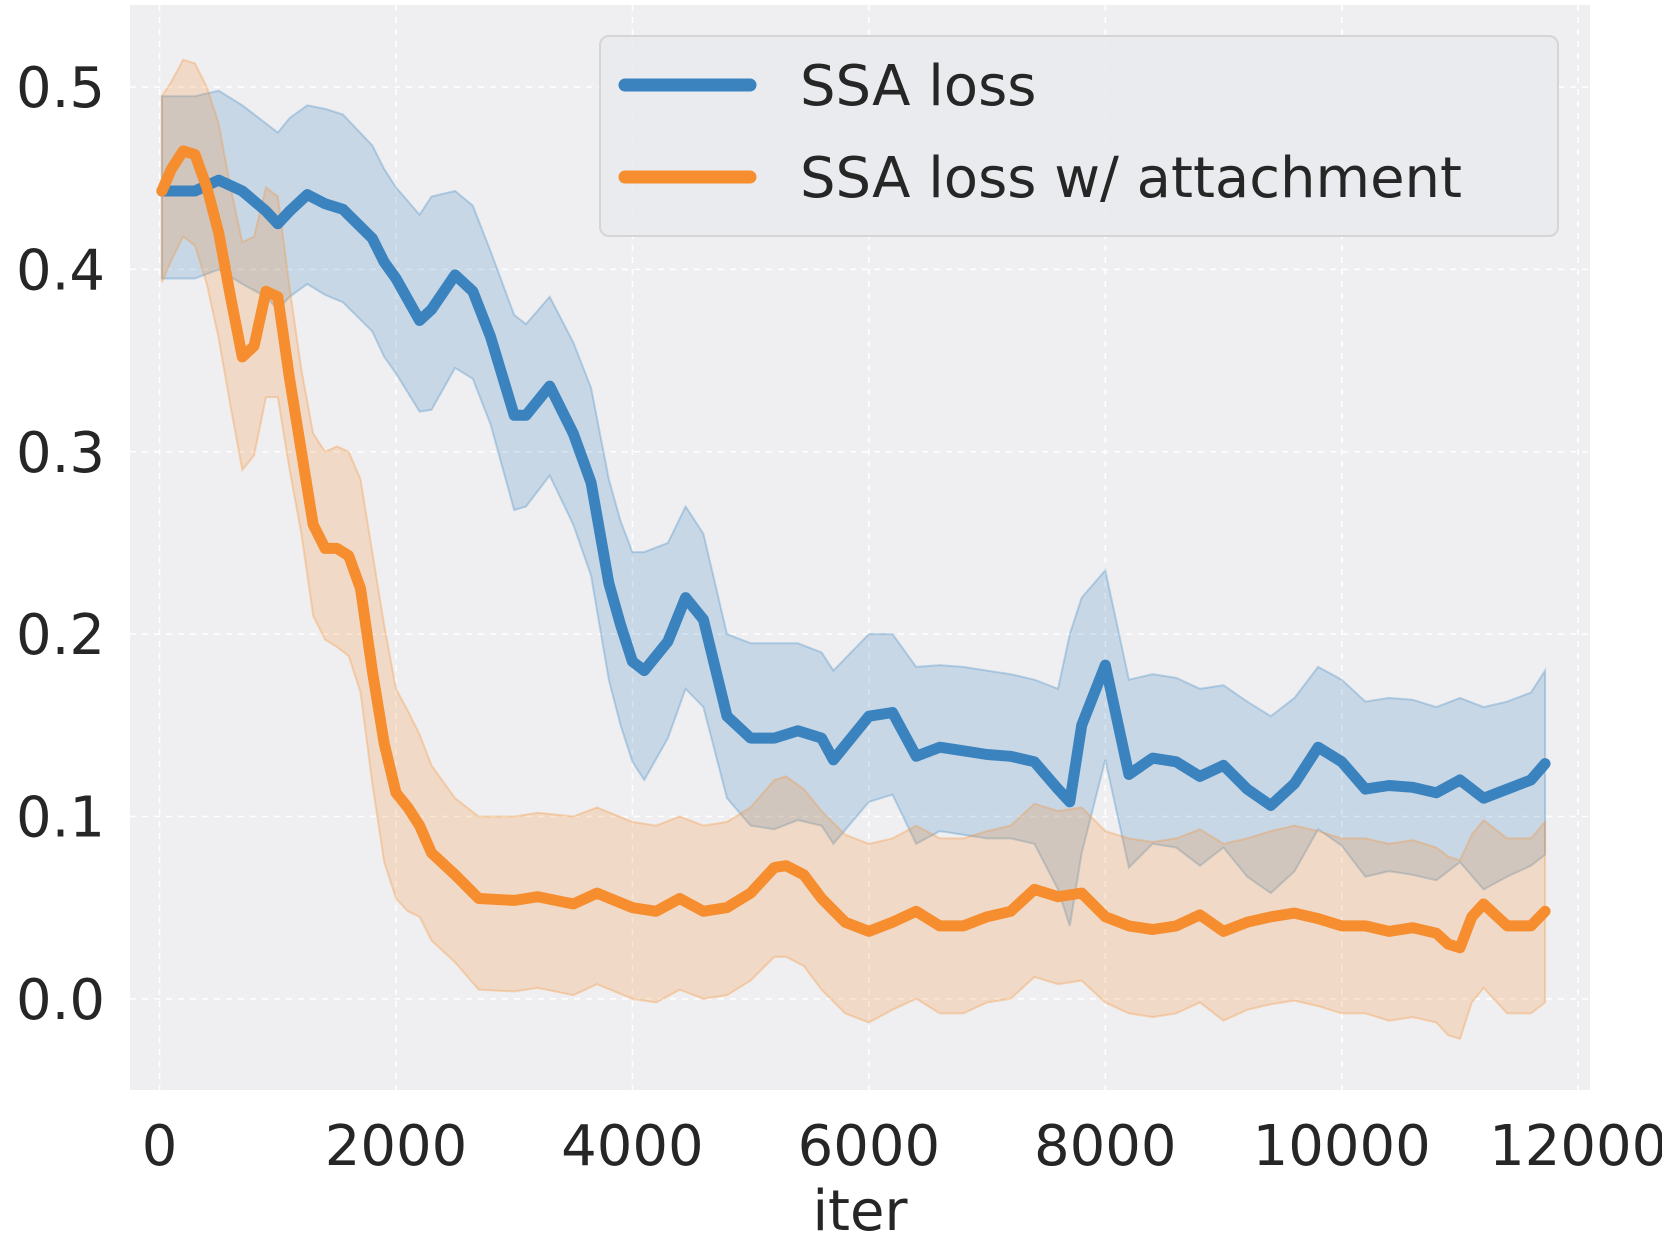 The image size is (1662, 1241). What do you see at coordinates (160, 1146) in the screenshot?
I see `x-tick-label: 0` at bounding box center [160, 1146].